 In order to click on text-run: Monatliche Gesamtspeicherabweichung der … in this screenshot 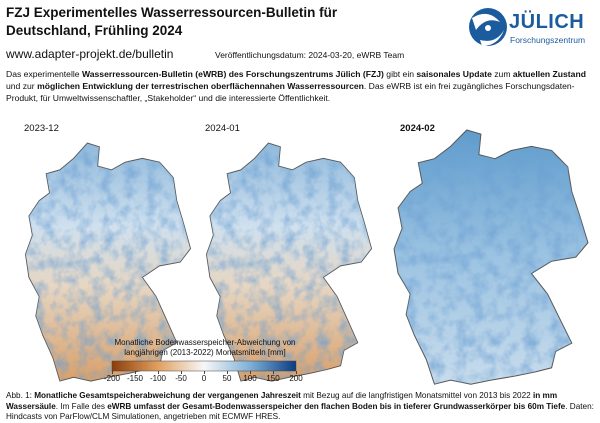, I will do `click(167, 395)`.